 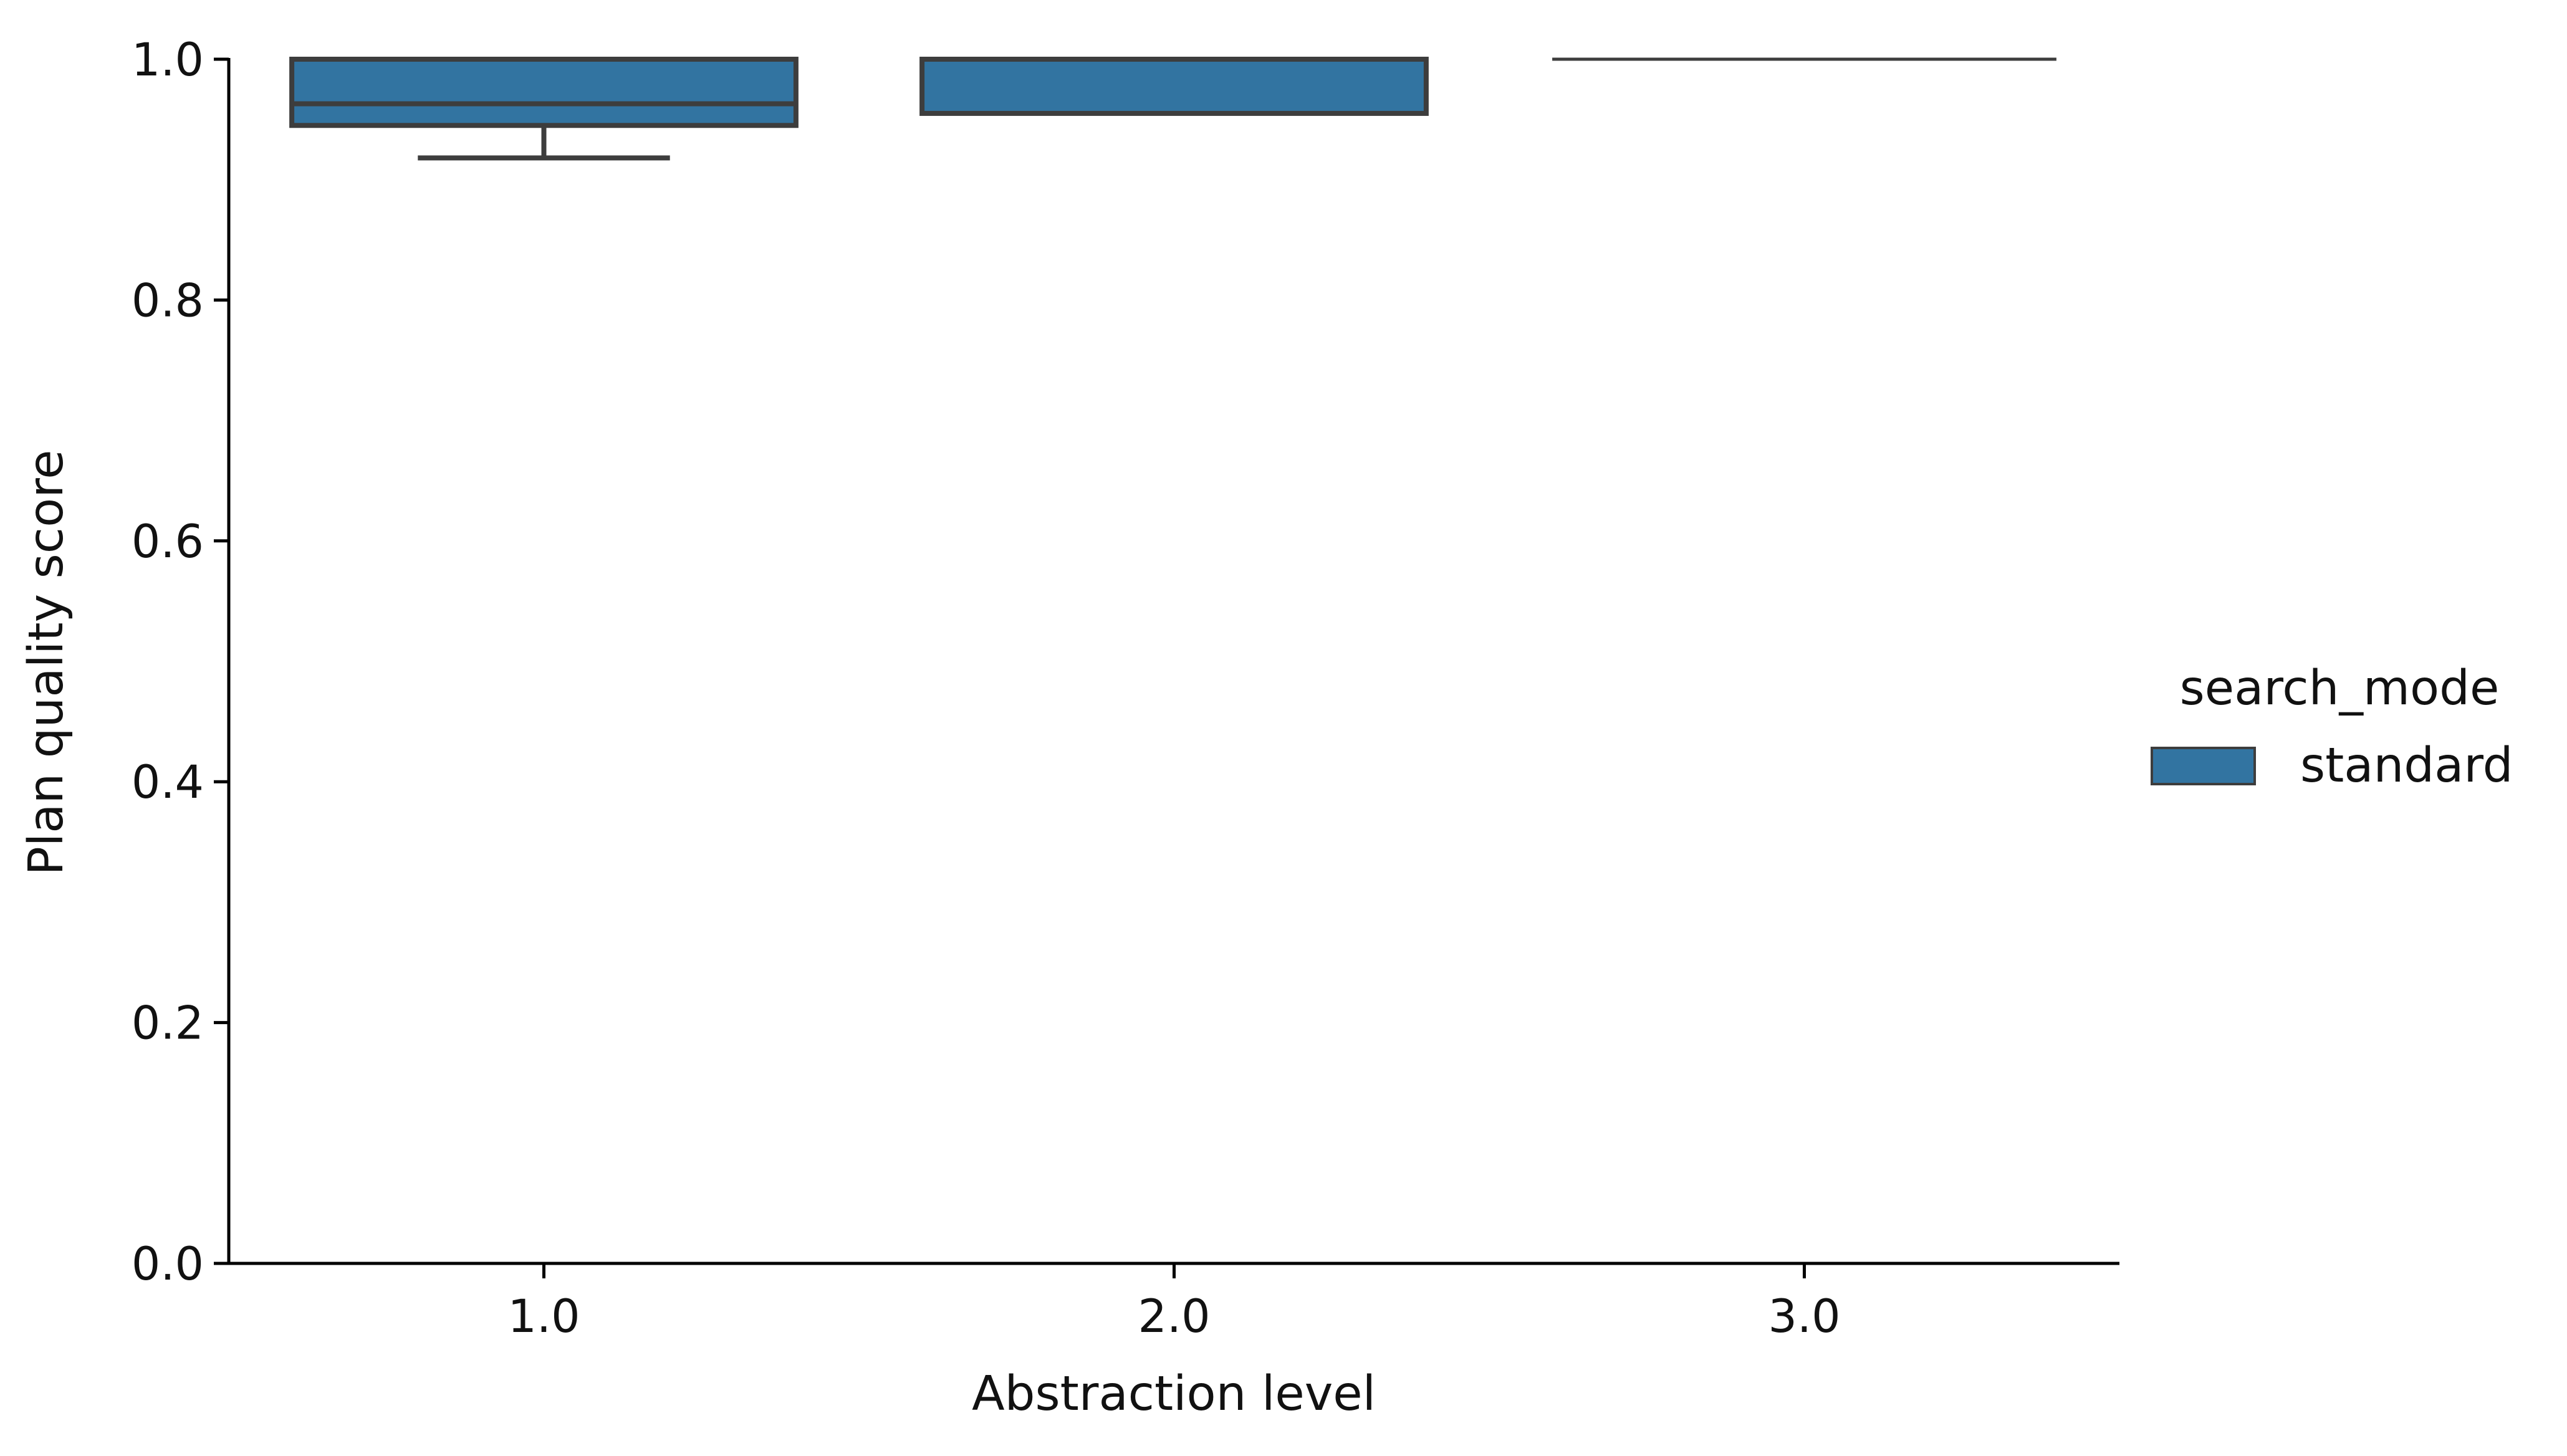 I want to click on y-tick-label: 0.0, so click(x=168, y=1265).